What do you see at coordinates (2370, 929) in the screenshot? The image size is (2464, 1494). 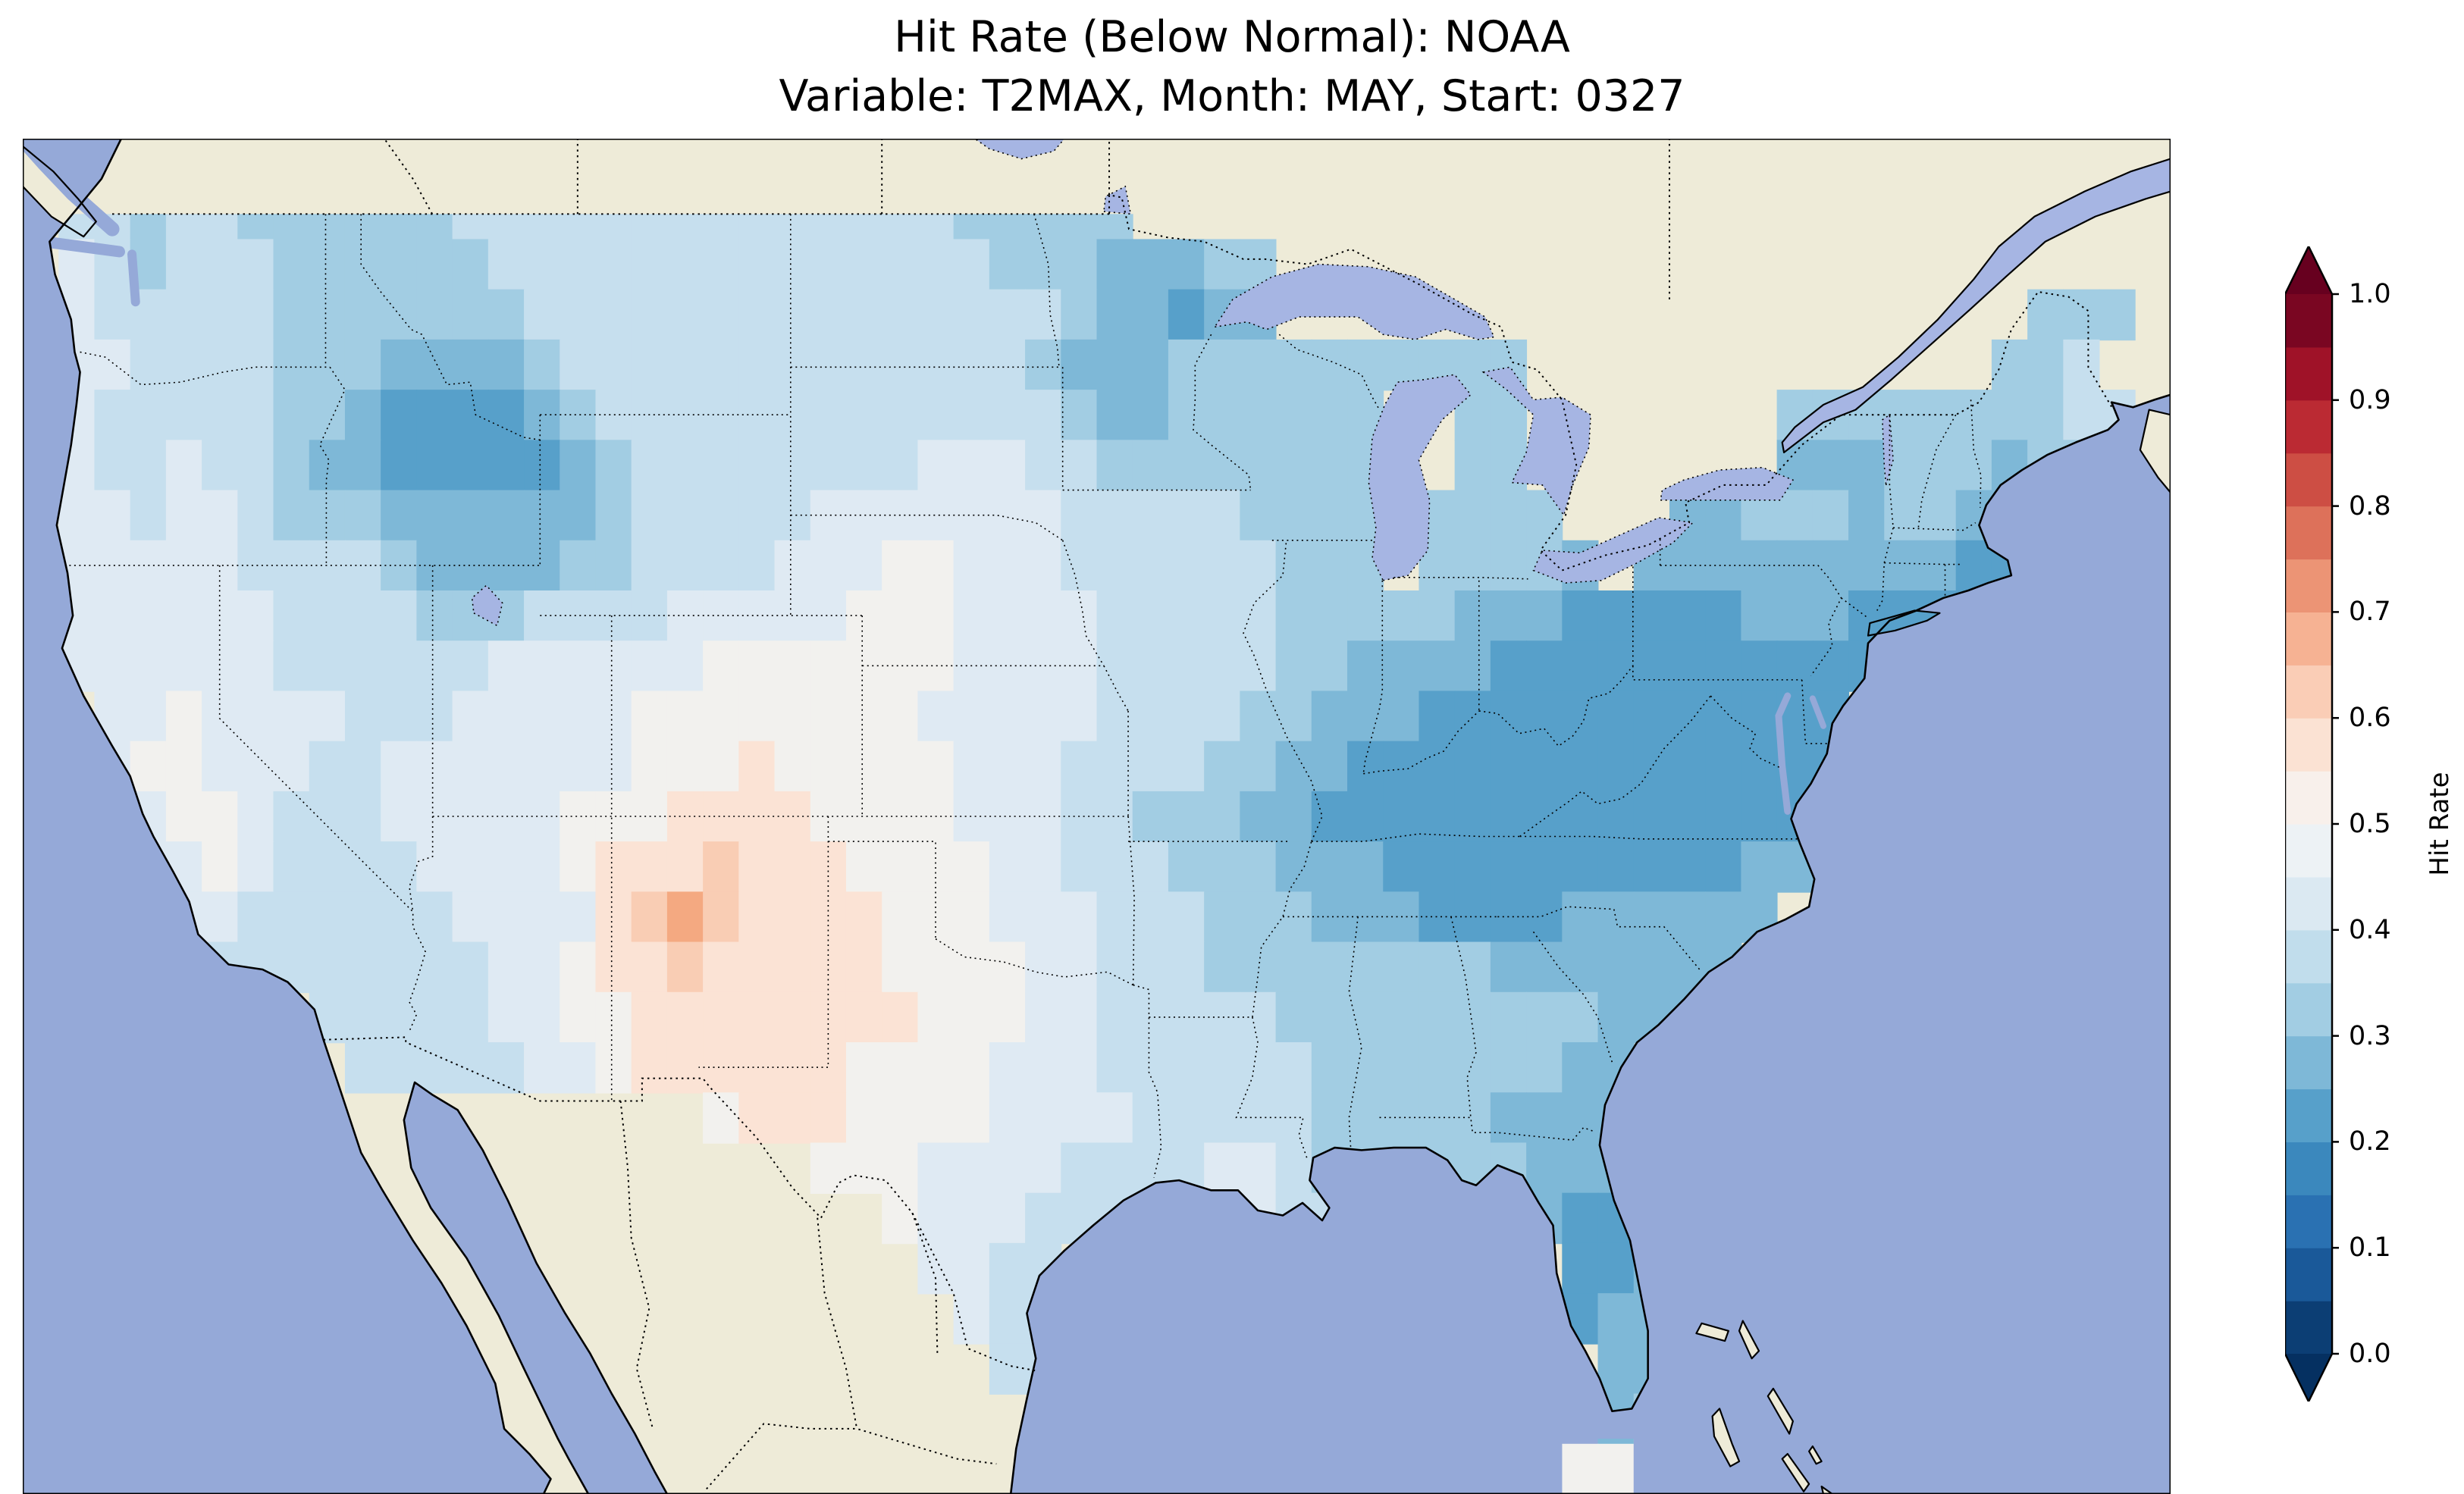 I see `colorbar-tick-label: 0.4` at bounding box center [2370, 929].